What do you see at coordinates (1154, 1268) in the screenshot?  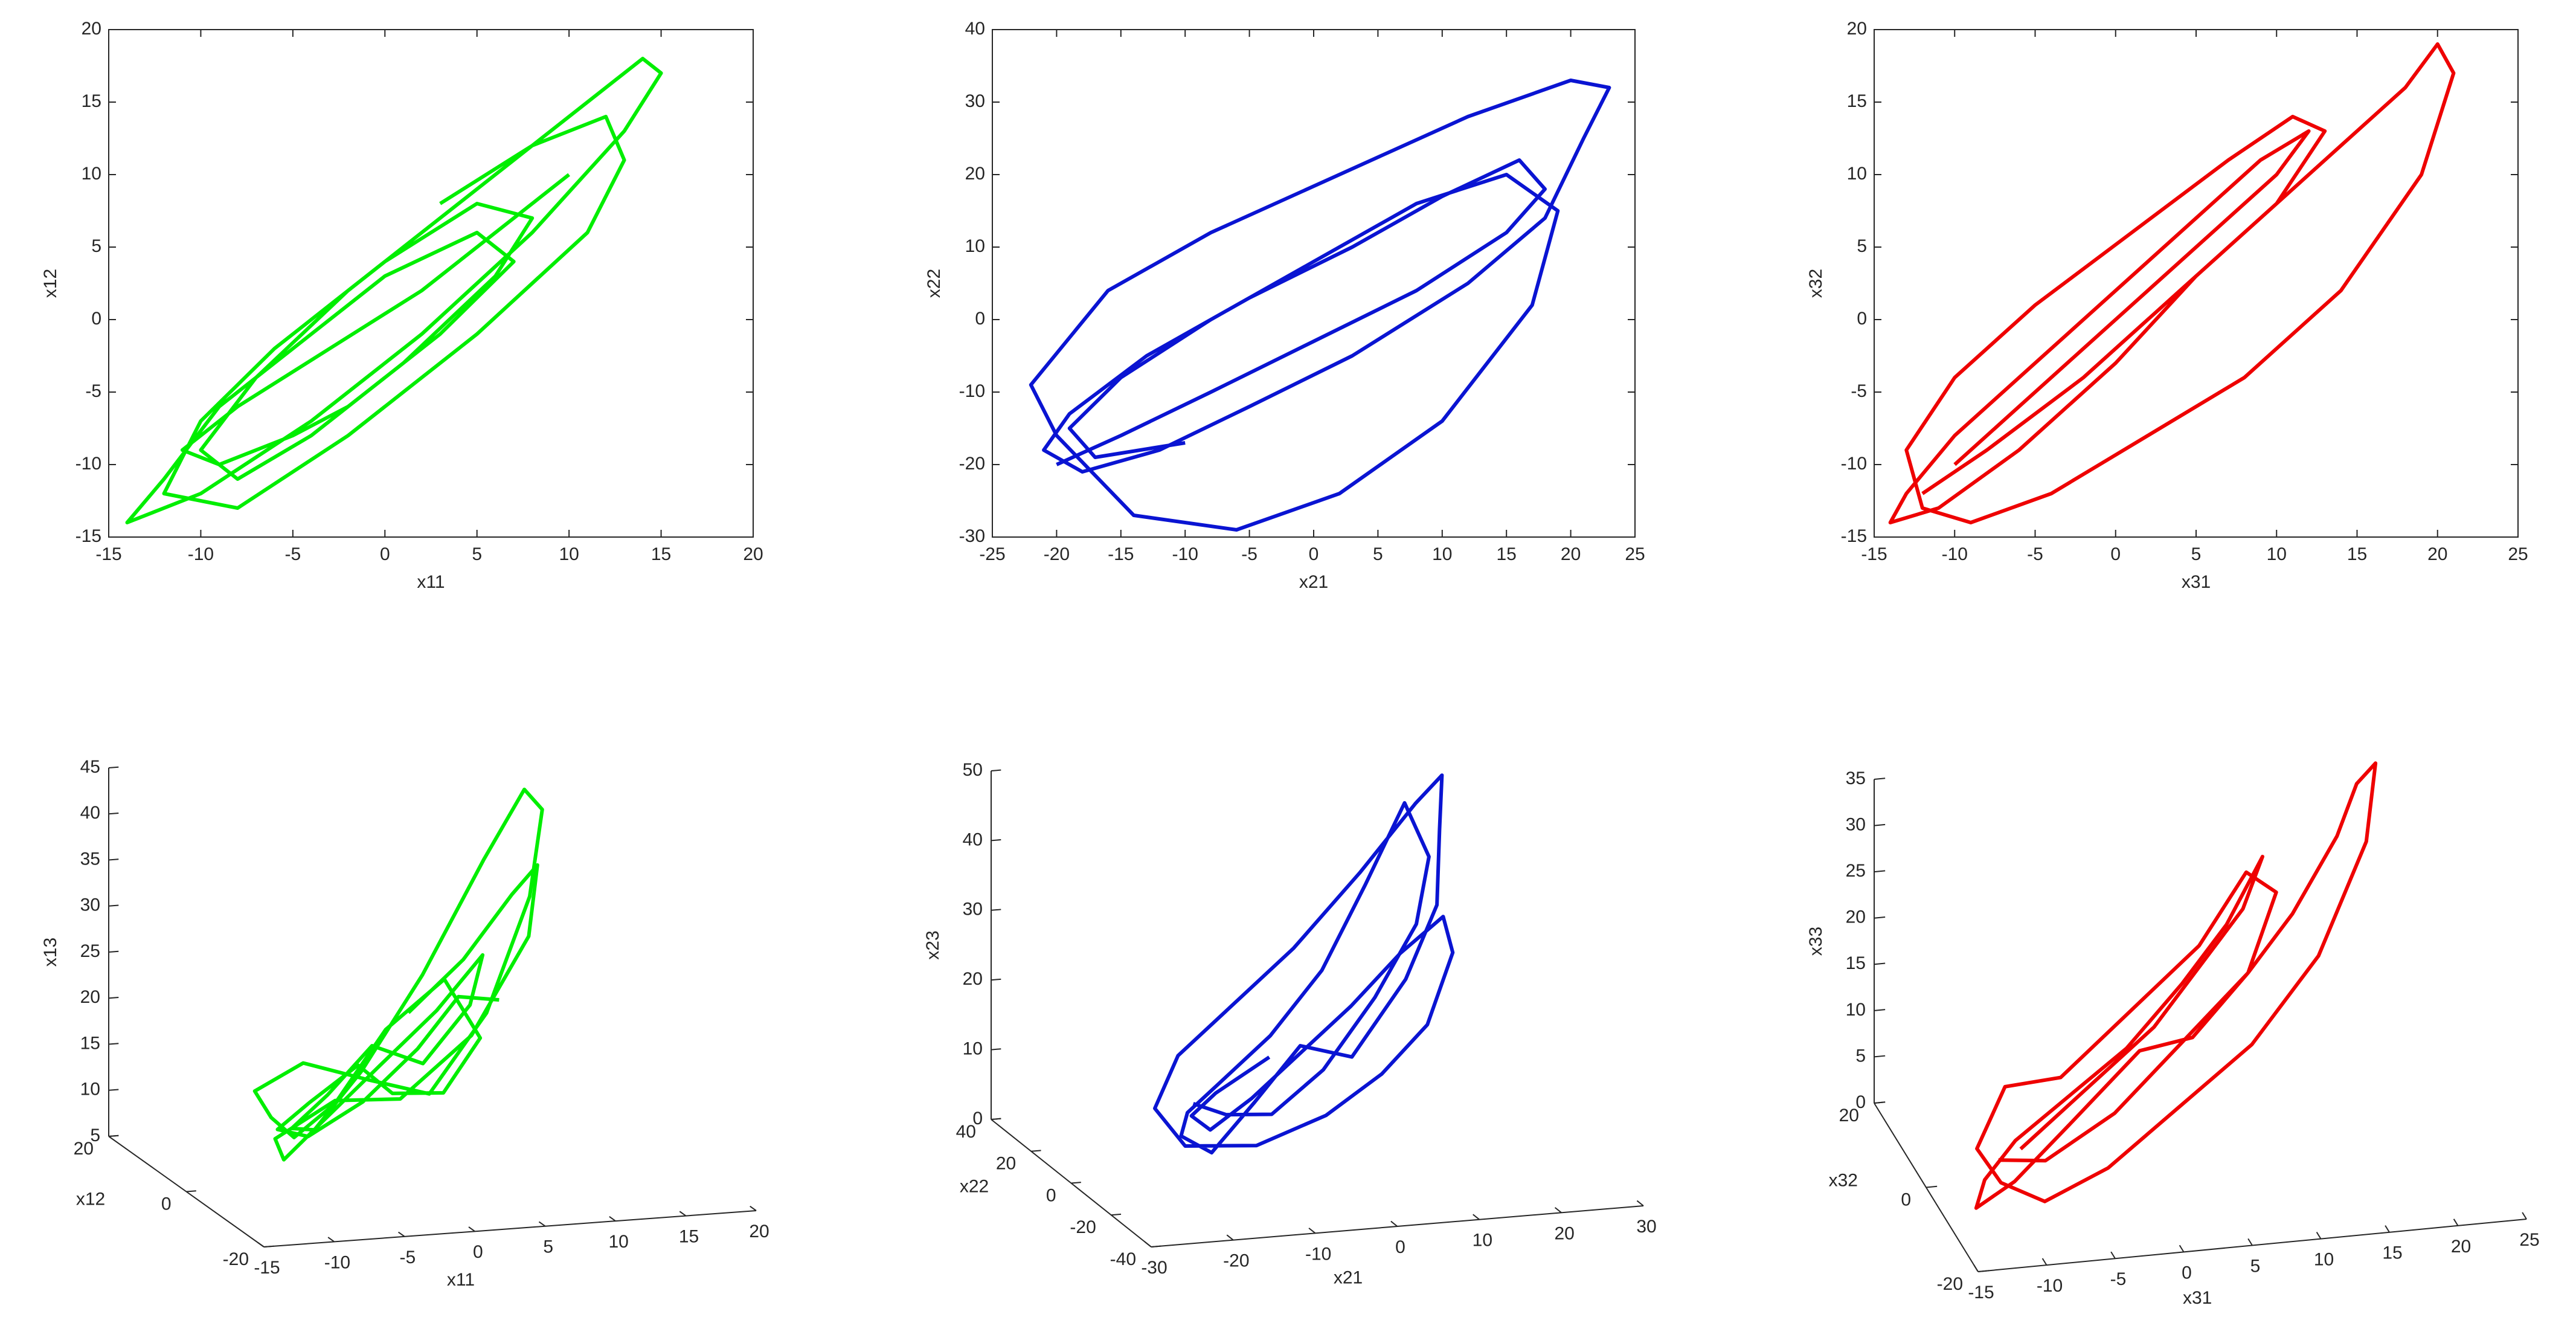 I see `x-tick-label: -30` at bounding box center [1154, 1268].